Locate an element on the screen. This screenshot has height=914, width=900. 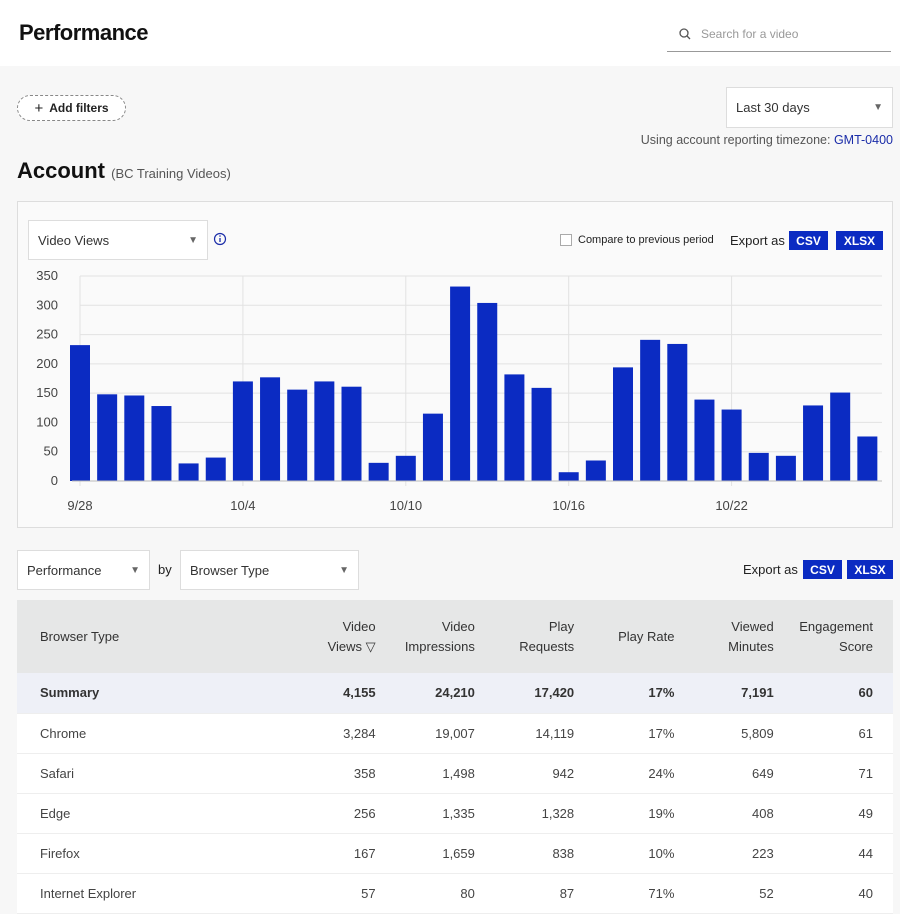
table-export-xlsx-button: XLSX is located at coordinates (870, 569).